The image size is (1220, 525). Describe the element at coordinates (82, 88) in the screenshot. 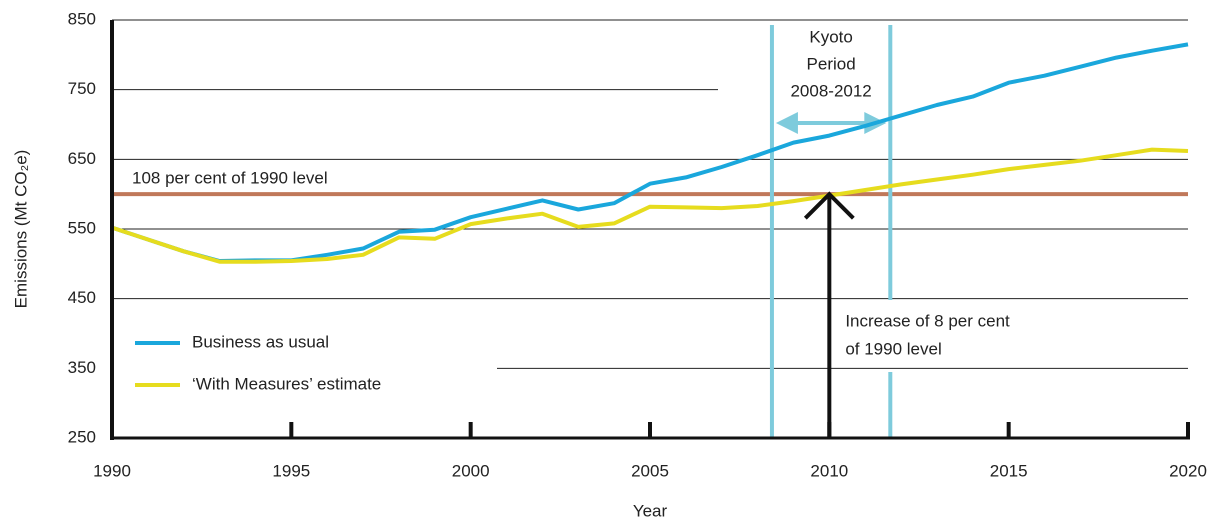

I see `y-tick-label: 750` at that location.